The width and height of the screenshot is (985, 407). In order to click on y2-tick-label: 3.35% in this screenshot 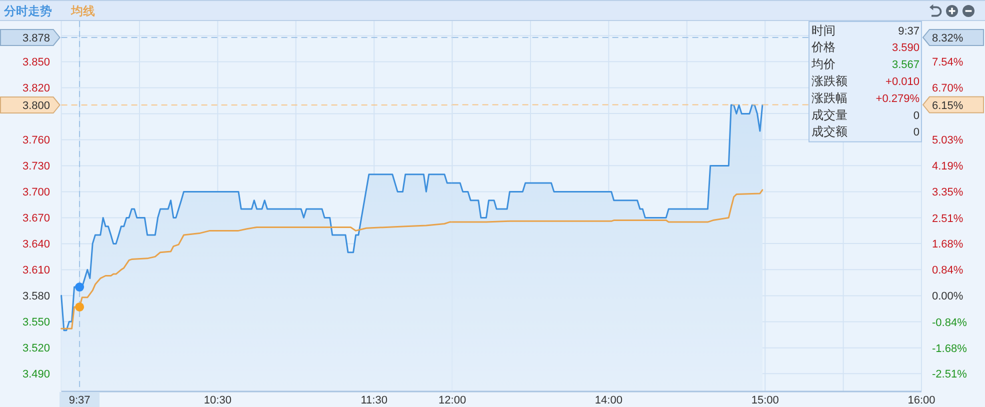, I will do `click(948, 192)`.